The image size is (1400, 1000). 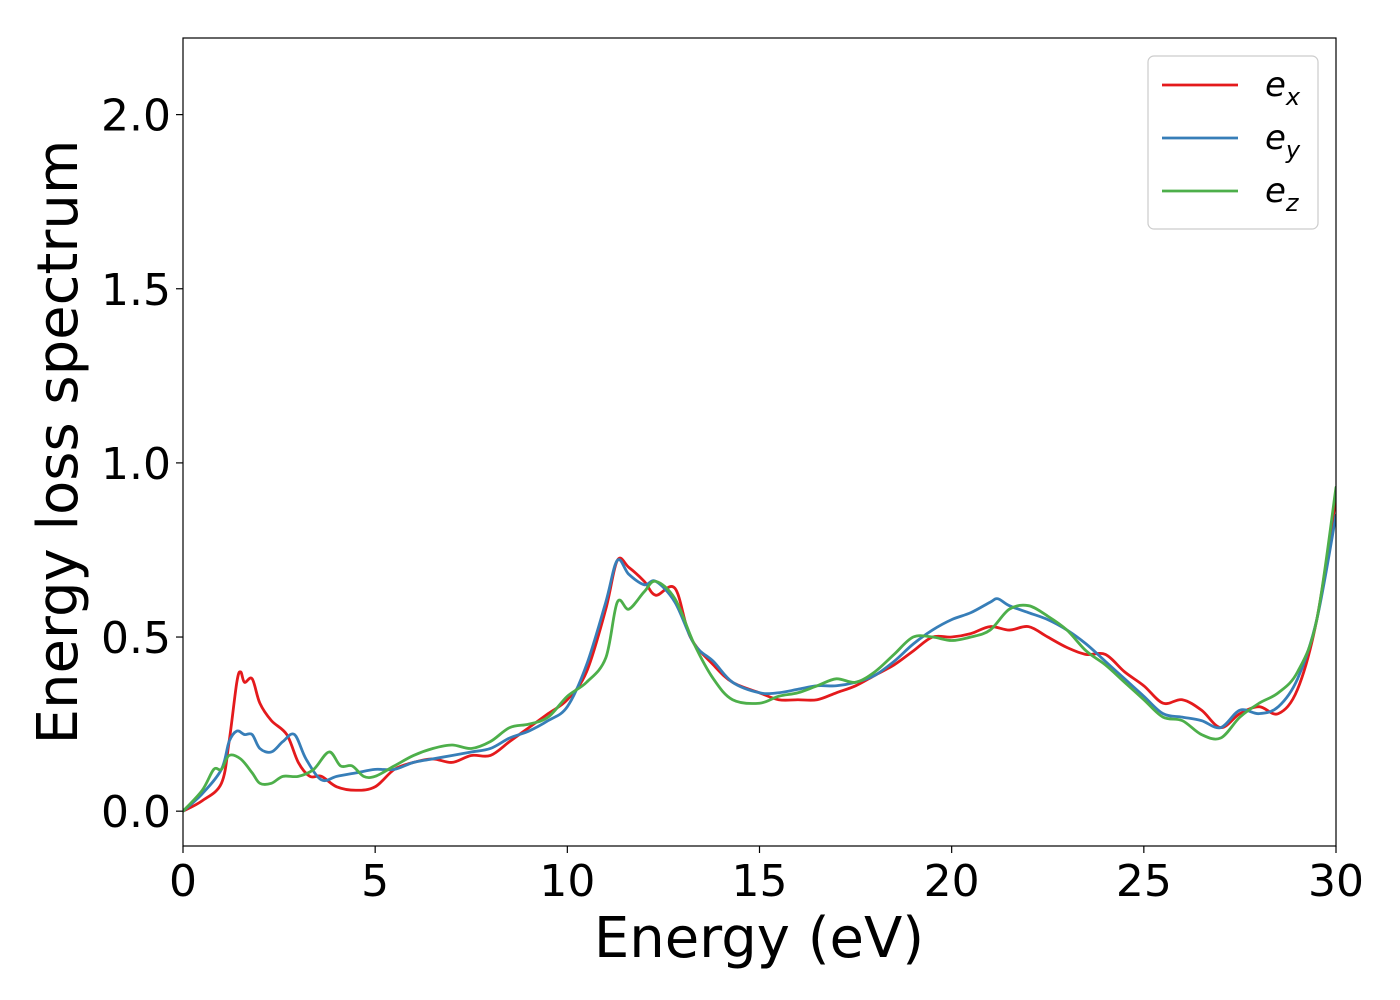 What do you see at coordinates (136, 464) in the screenshot?
I see `y-tick-label: 1.0` at bounding box center [136, 464].